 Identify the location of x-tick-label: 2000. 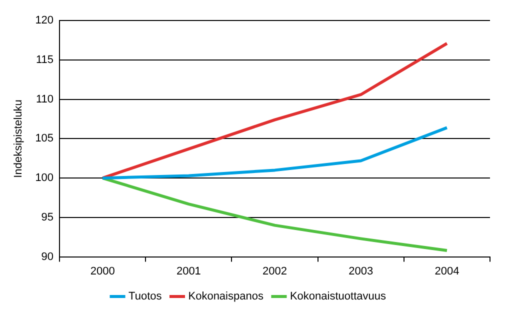
(102, 271).